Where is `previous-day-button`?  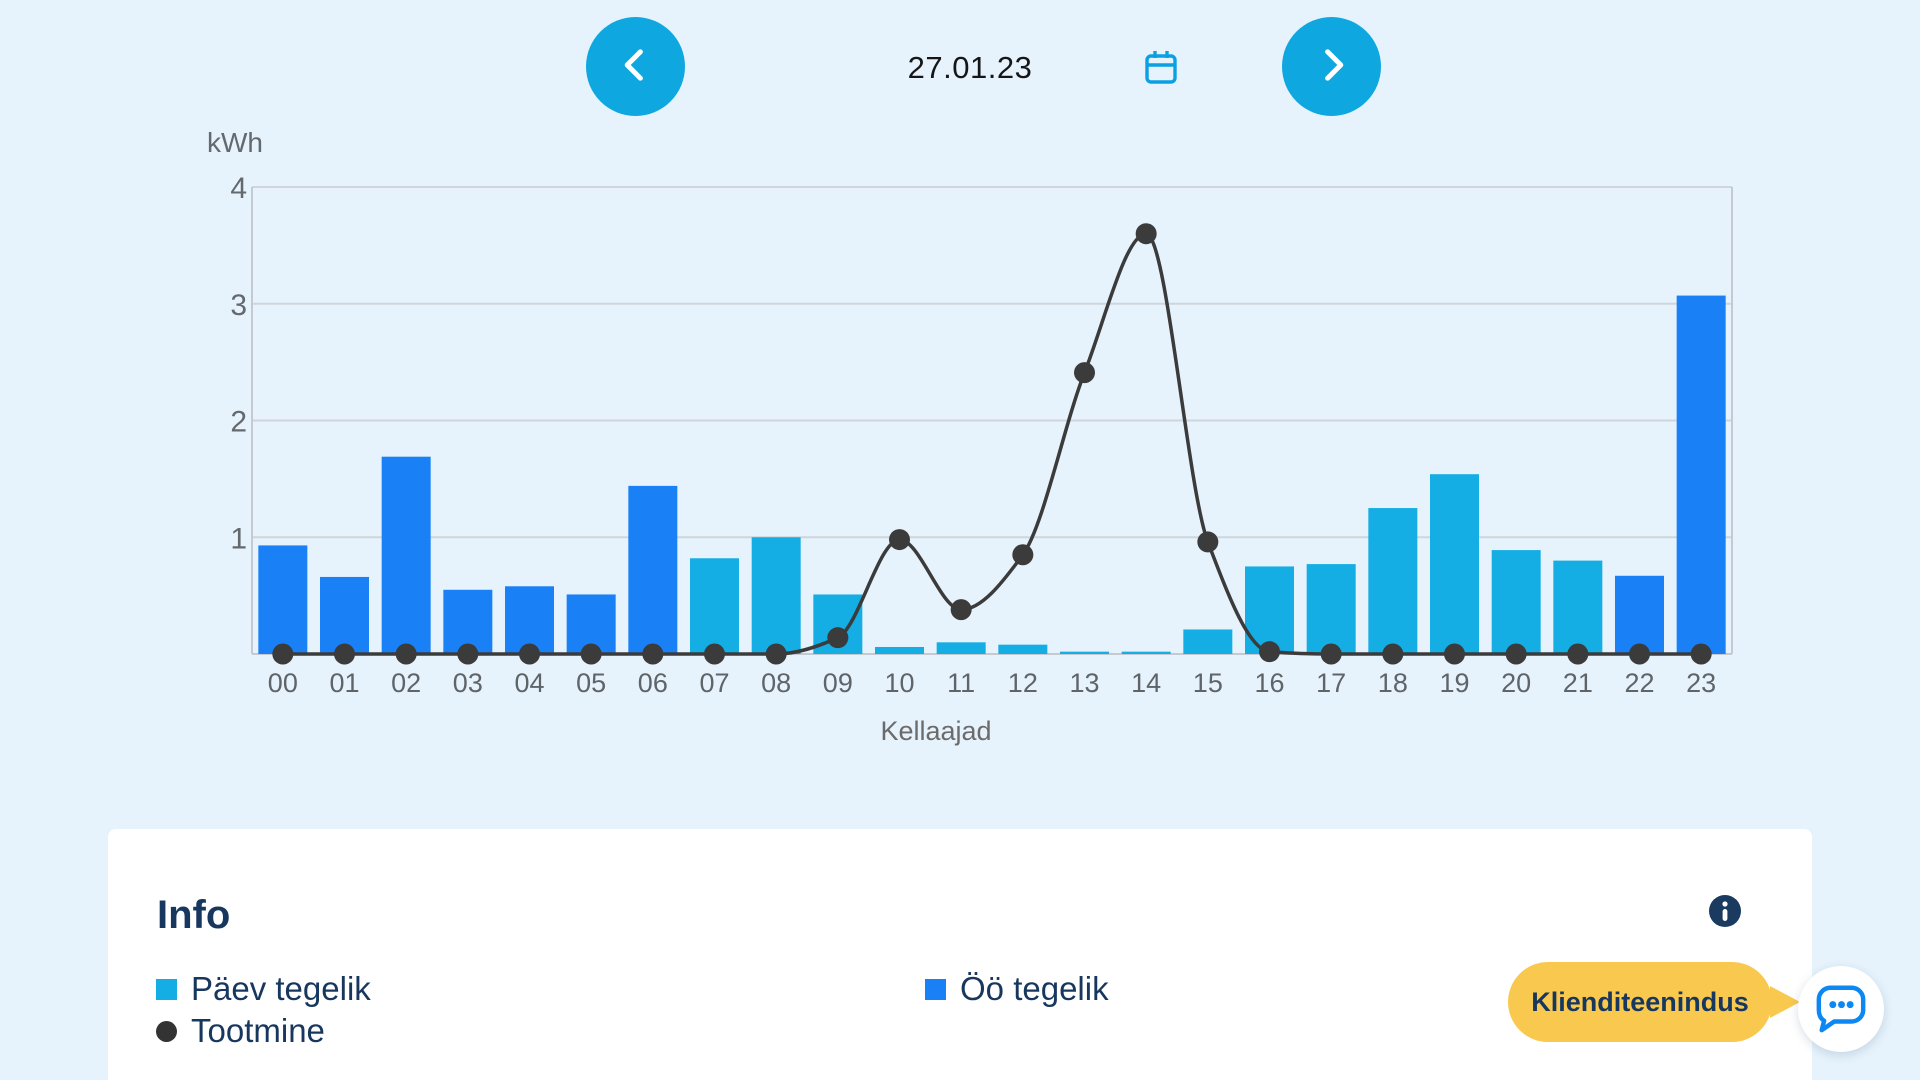
previous-day-button is located at coordinates (635, 66).